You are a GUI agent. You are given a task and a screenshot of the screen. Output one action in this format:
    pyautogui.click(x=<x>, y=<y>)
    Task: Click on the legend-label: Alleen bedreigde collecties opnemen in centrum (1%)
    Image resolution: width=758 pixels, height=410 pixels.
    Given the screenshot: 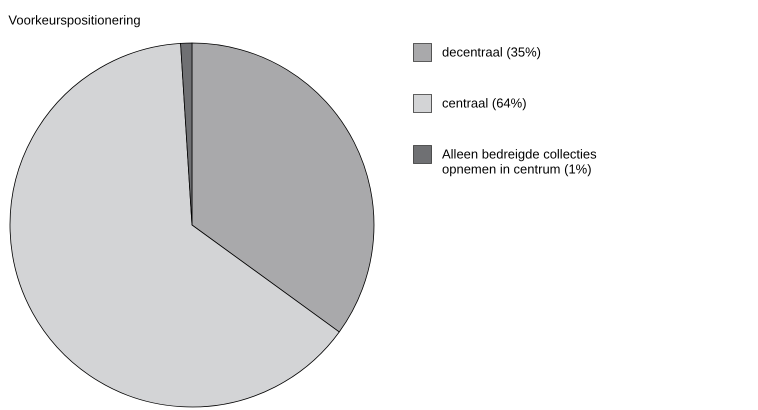 What is the action you would take?
    pyautogui.click(x=520, y=161)
    